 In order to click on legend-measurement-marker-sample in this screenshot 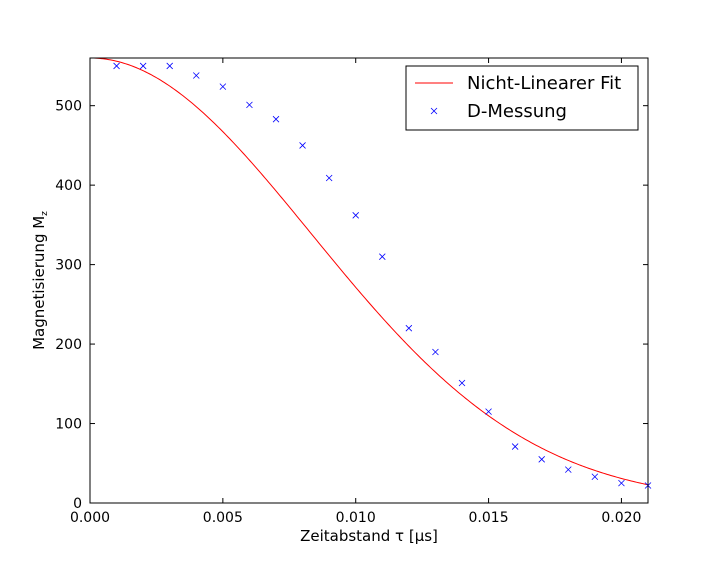, I will do `click(434, 111)`.